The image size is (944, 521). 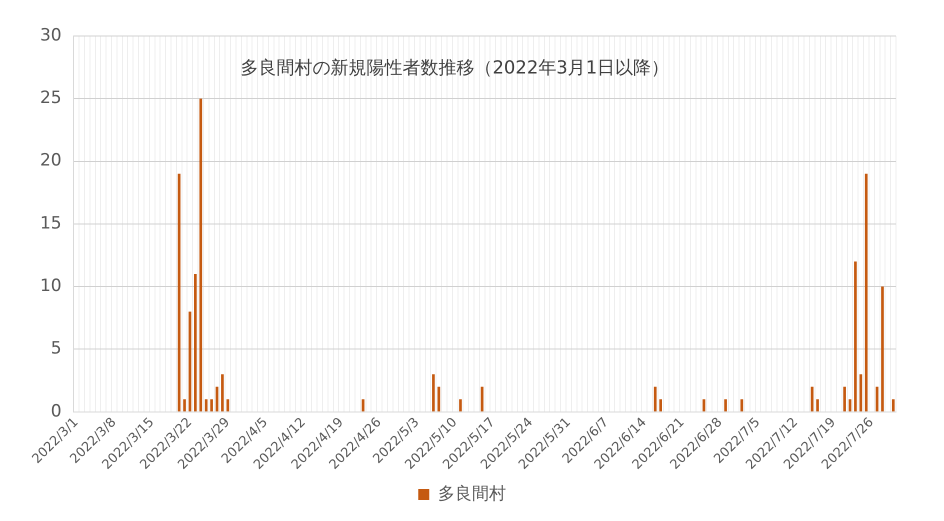 What do you see at coordinates (51, 223) in the screenshot?
I see `y-tick-label: 15` at bounding box center [51, 223].